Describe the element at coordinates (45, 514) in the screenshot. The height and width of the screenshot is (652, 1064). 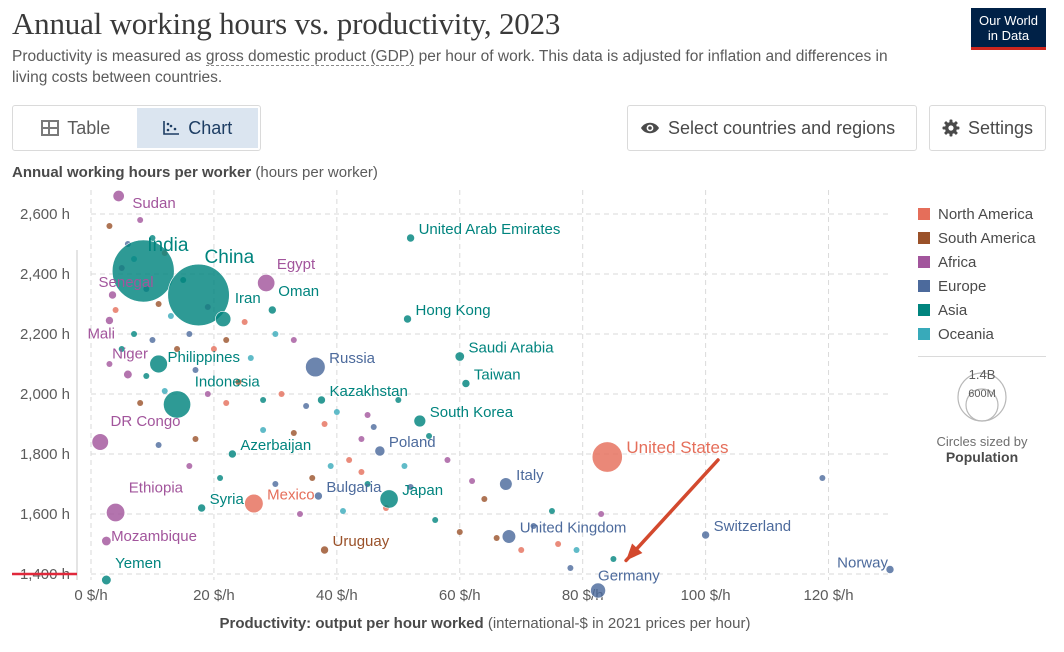
I see `y-tick-label: 1,600 h` at that location.